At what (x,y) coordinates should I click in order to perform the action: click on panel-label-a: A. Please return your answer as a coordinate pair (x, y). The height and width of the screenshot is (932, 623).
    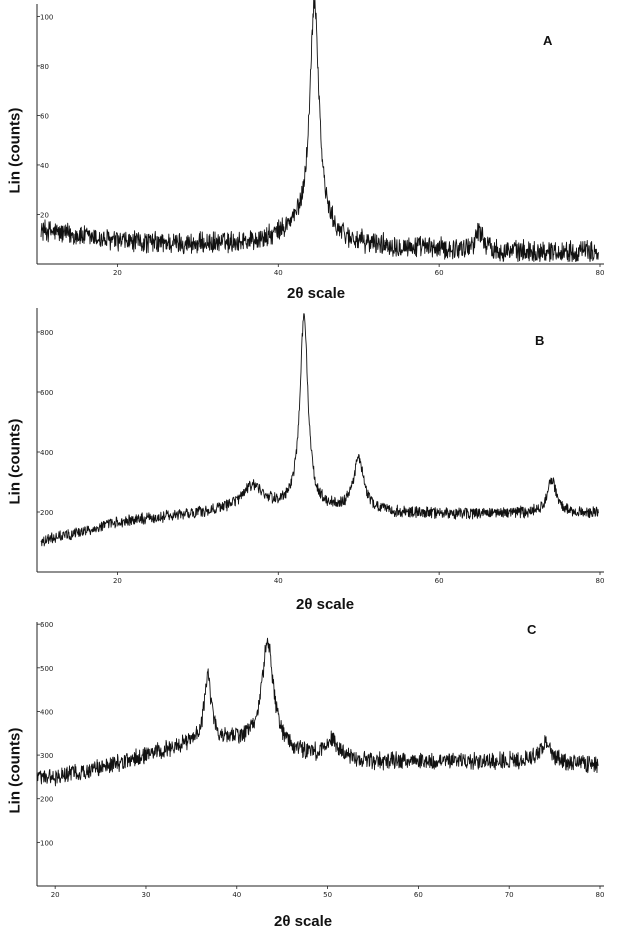
    Looking at the image, I should click on (548, 40).